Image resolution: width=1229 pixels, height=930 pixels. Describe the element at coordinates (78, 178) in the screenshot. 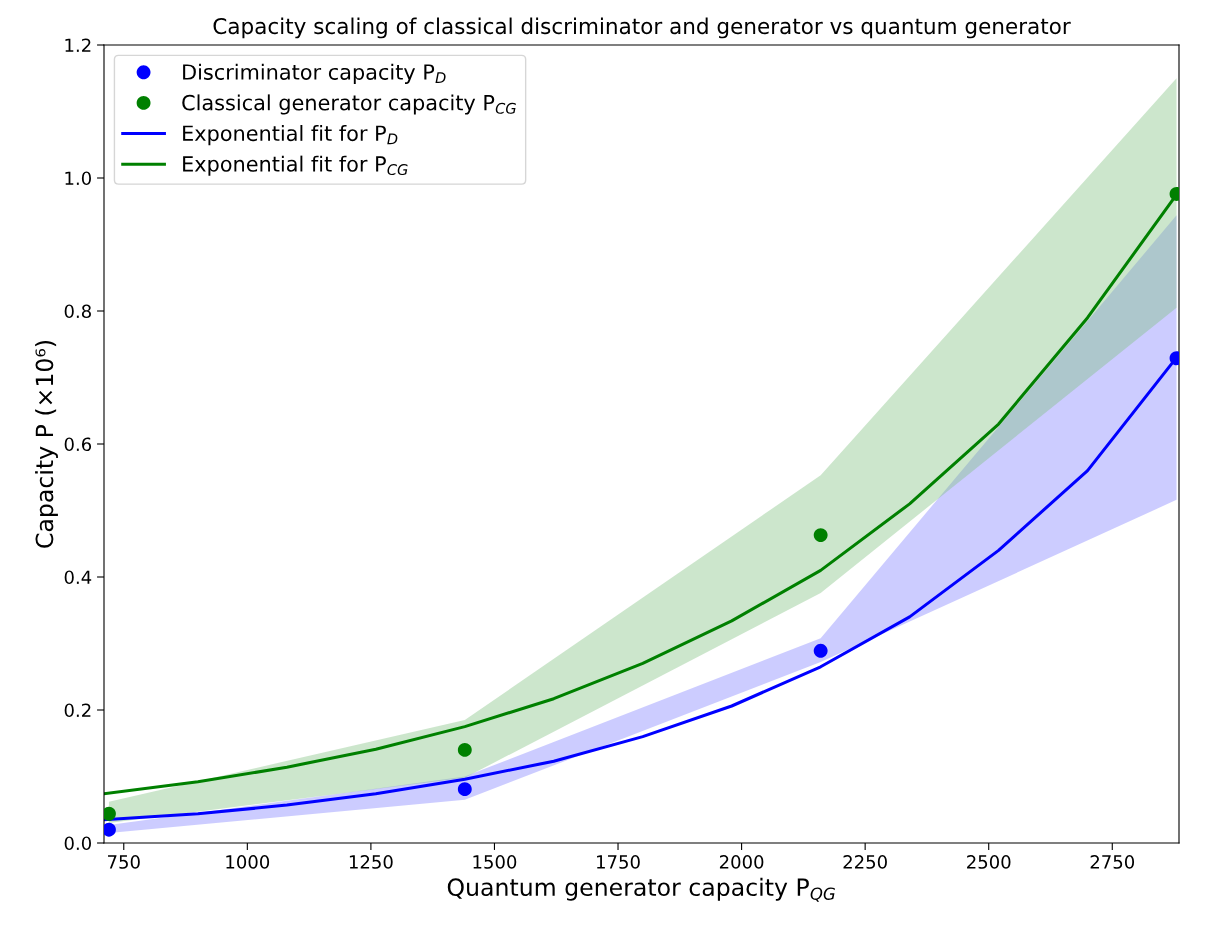

I see `y-tick-label: 1.0` at that location.